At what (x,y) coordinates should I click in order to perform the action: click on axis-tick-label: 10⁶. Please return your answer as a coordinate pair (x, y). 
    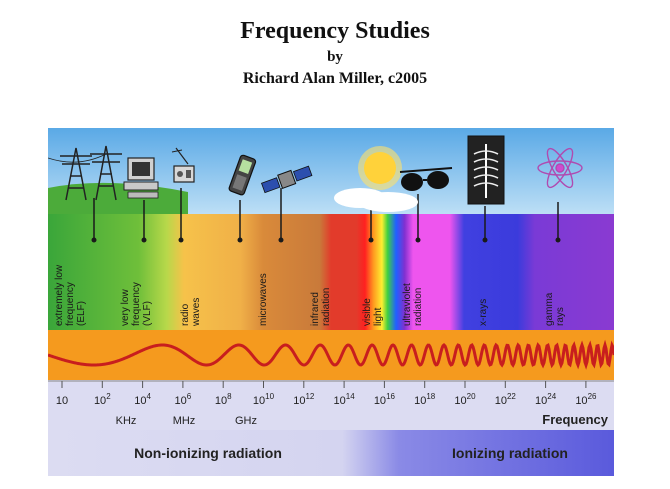
    Looking at the image, I should click on (183, 399).